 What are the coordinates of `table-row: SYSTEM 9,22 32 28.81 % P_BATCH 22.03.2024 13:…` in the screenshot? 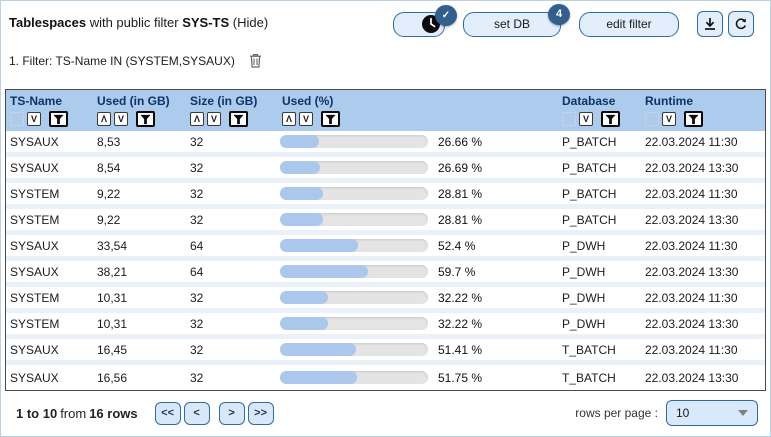 It's located at (385, 222).